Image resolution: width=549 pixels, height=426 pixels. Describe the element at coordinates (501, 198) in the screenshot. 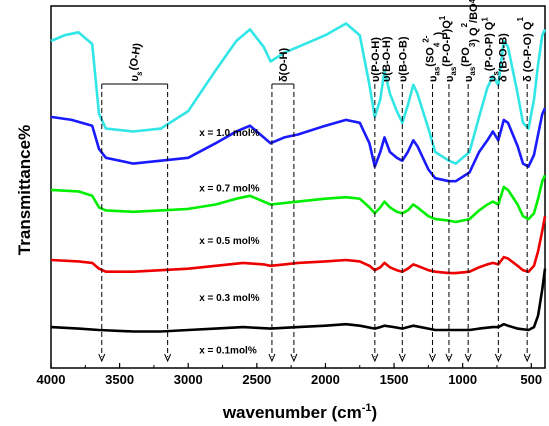

I see `band-annotation-delta-bob: δ (B-O-B)` at that location.